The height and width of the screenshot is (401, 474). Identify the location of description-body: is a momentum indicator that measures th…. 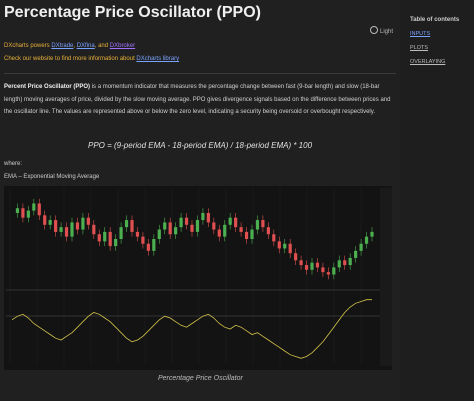
(197, 99).